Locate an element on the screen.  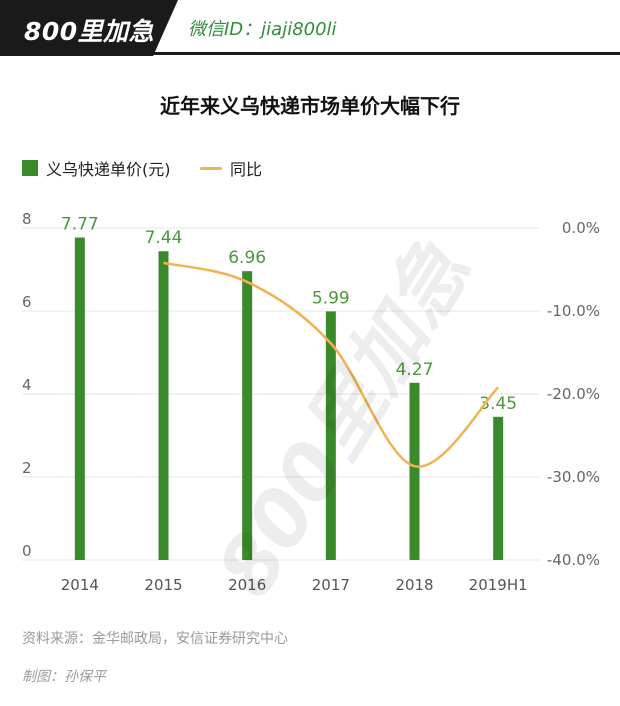
bar-2017 is located at coordinates (330, 435).